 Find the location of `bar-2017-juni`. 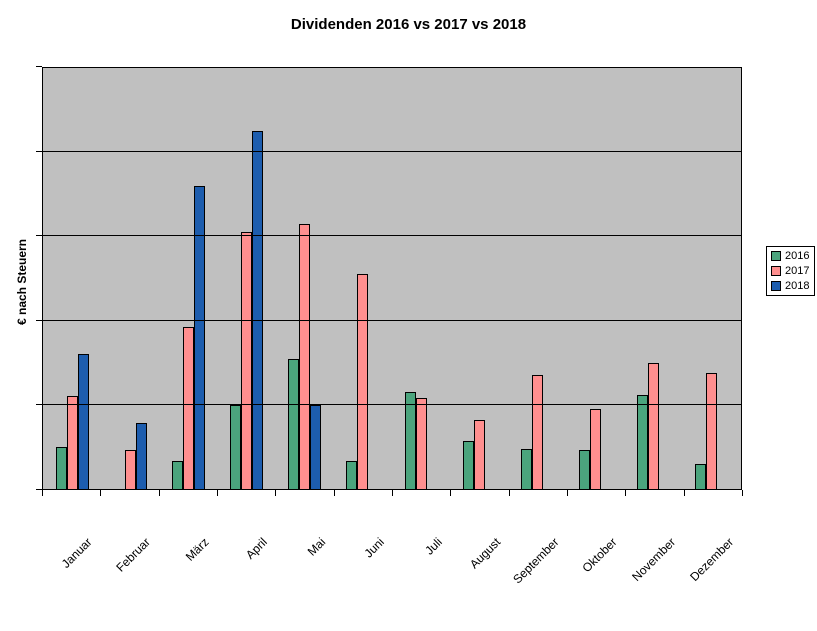

bar-2017-juni is located at coordinates (363, 381).